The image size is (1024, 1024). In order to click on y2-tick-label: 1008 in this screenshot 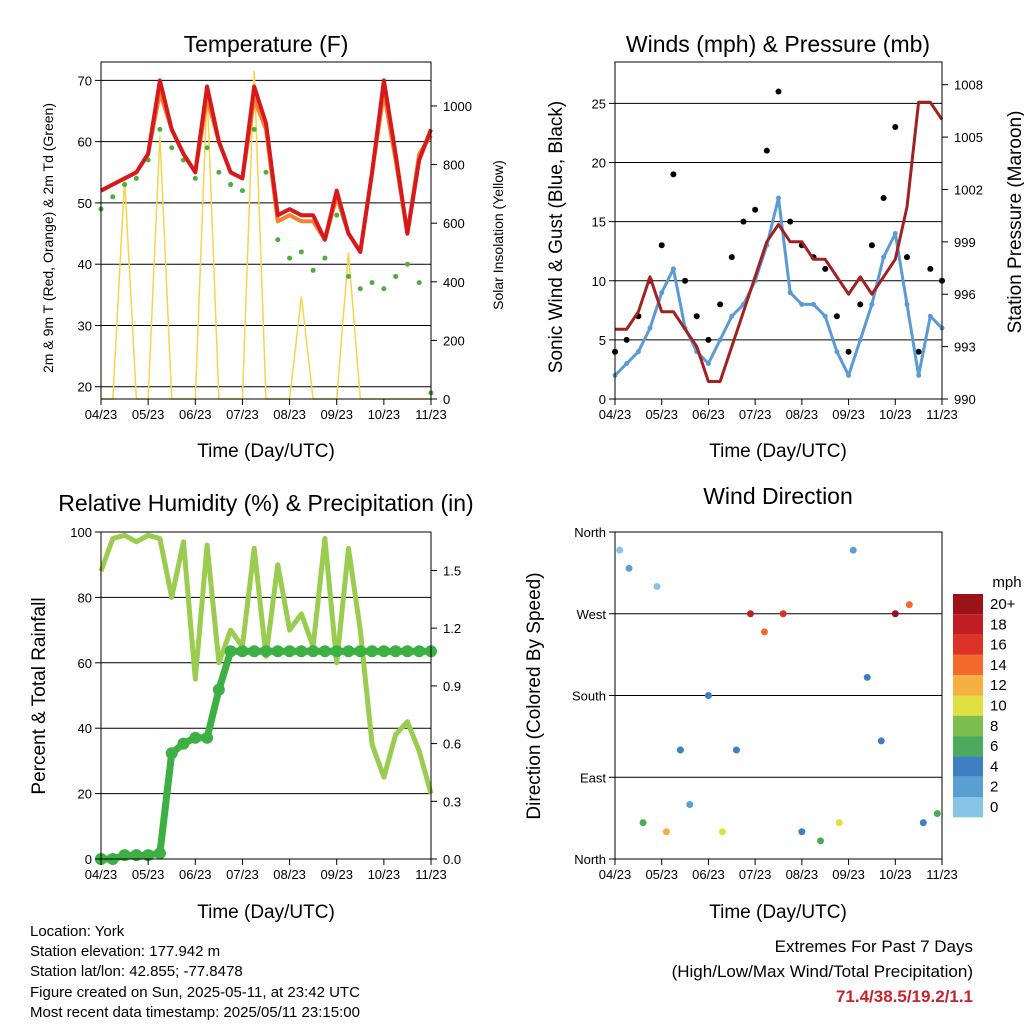, I will do `click(968, 85)`.